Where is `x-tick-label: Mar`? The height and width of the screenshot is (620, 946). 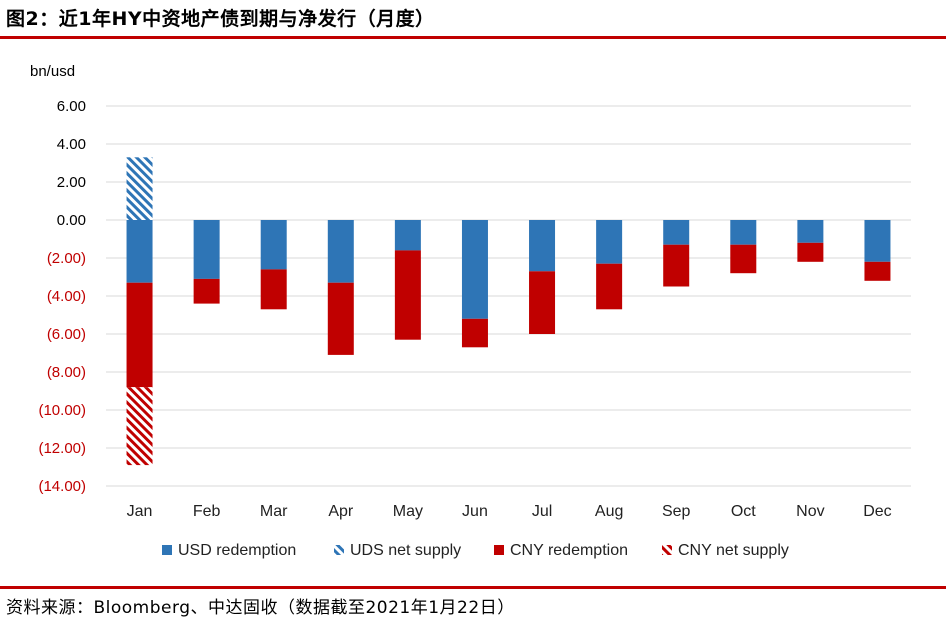
x-tick-label: Mar is located at coordinates (274, 511).